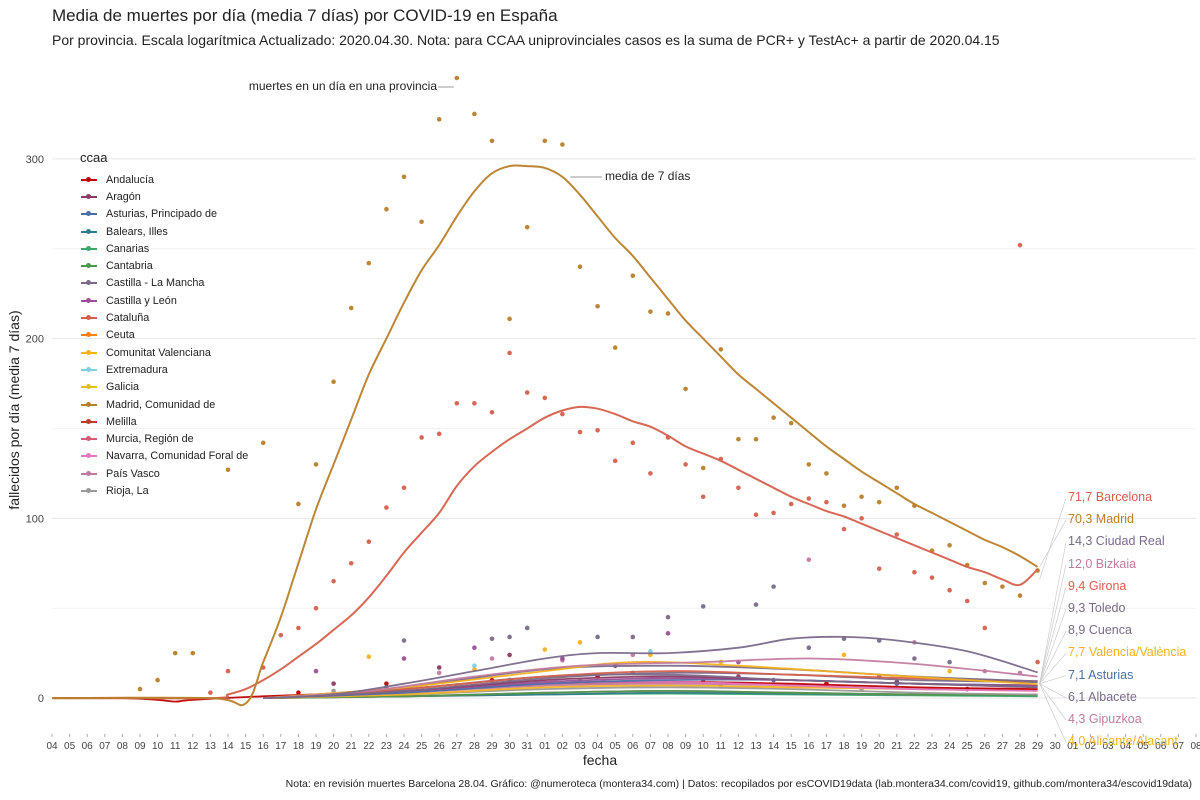 The width and height of the screenshot is (1200, 800). Describe the element at coordinates (133, 473) in the screenshot. I see `legend-label: País Vasco` at that location.